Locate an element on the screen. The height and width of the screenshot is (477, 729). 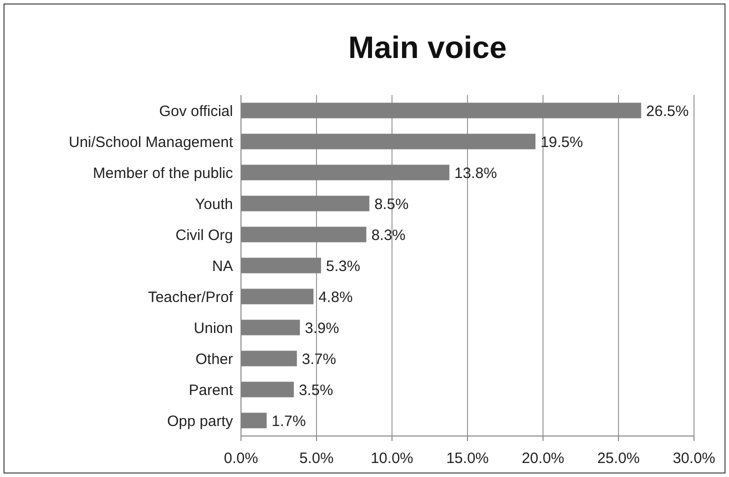
y-tick-label: Civil Org is located at coordinates (204, 235).